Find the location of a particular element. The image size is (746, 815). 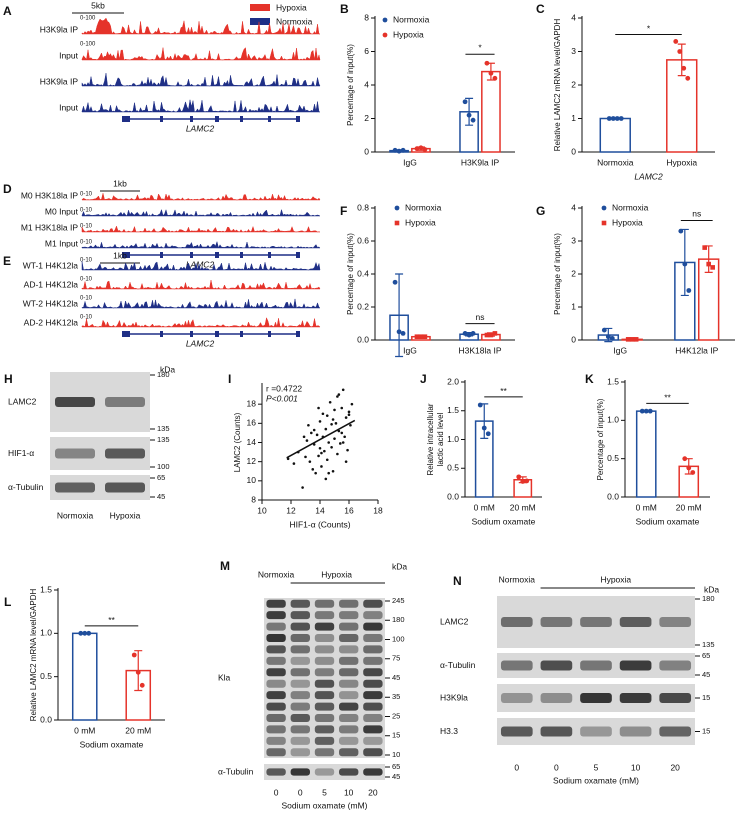

gene-label: LAMC2 is located at coordinates (200, 343).